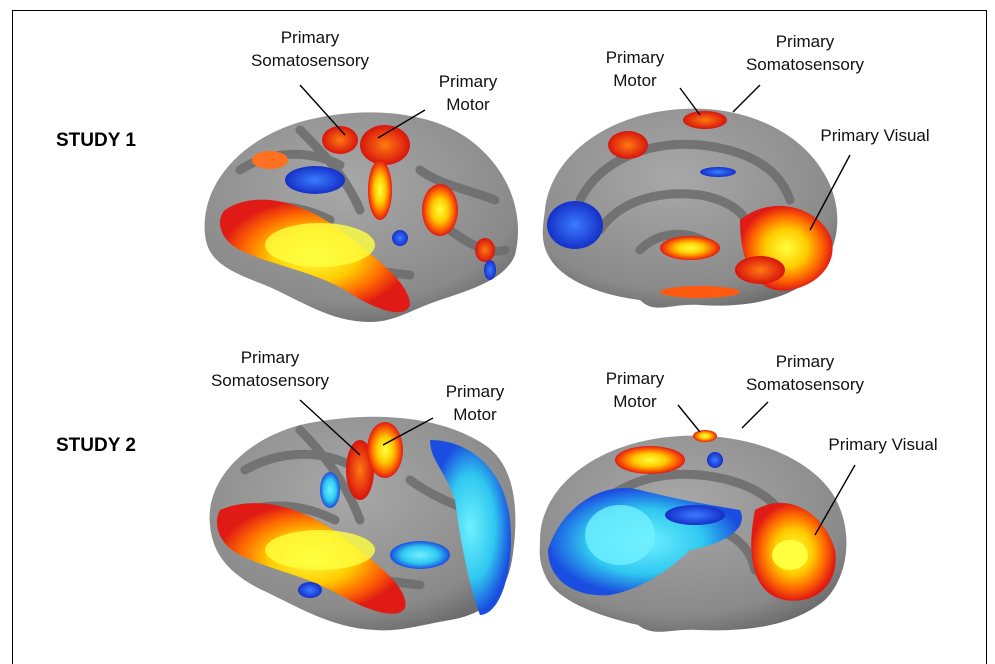  What do you see at coordinates (310, 49) in the screenshot?
I see `s1-lateral-somatosensory-label: Primary Somatosensory` at bounding box center [310, 49].